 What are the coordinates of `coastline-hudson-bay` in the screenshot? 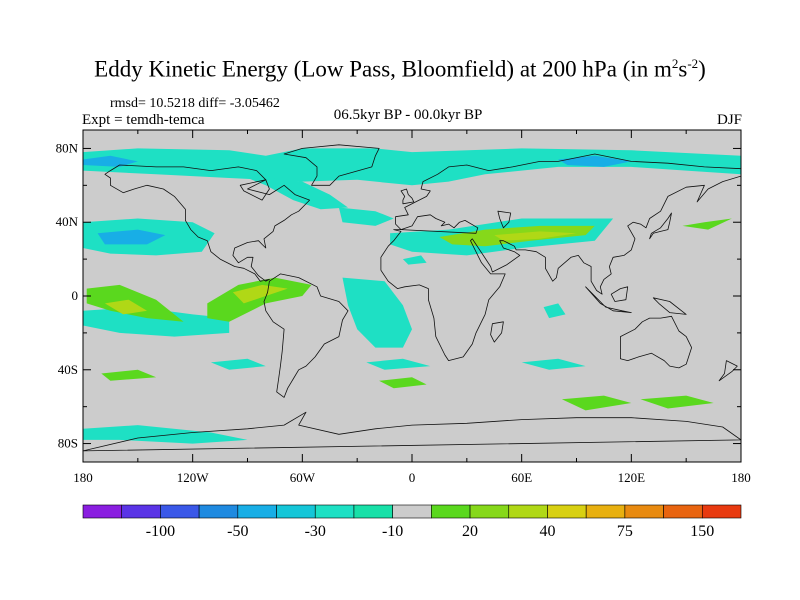 It's located at (254, 190).